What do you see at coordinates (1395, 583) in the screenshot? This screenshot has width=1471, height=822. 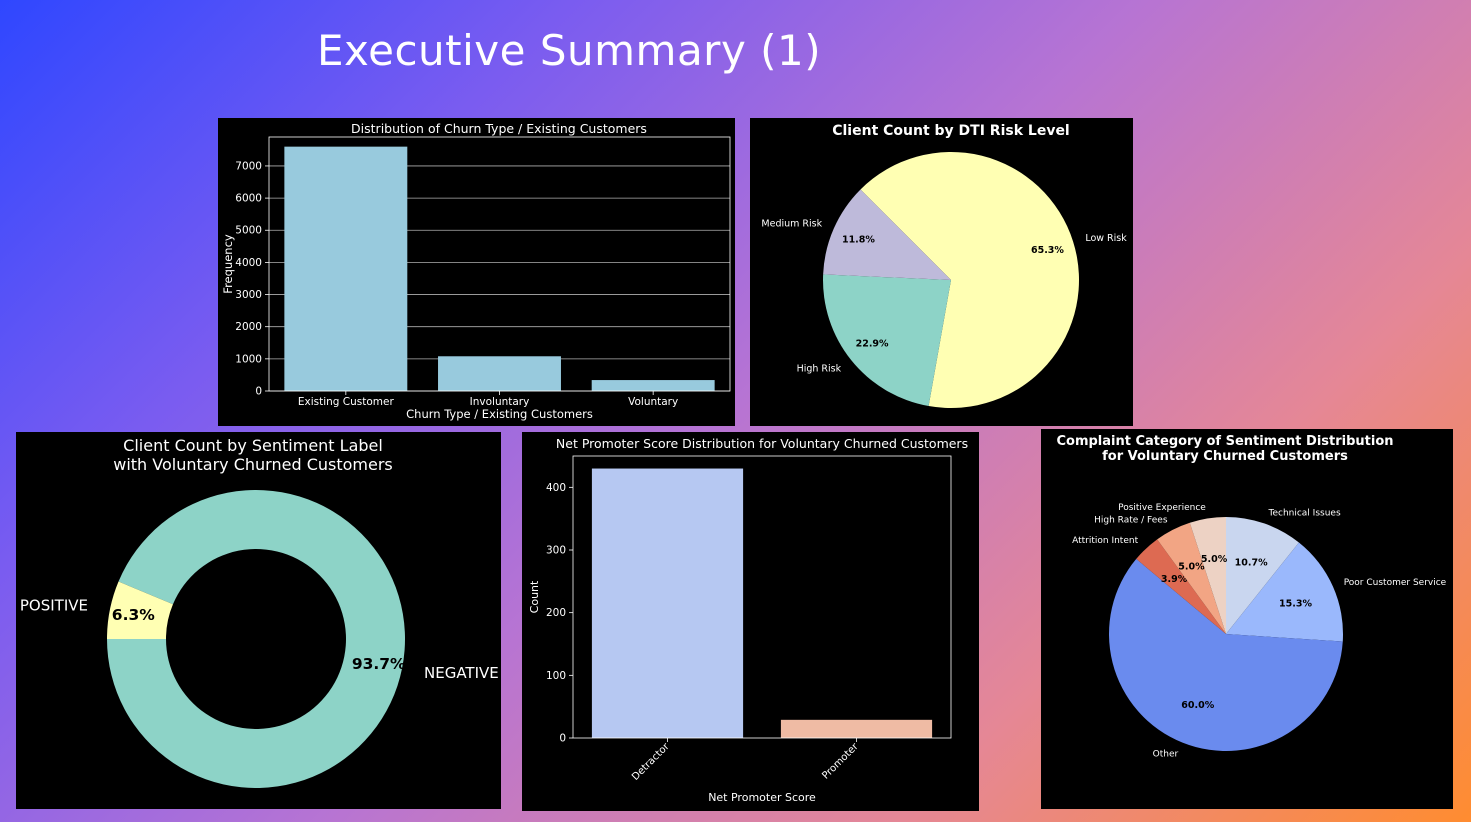 I see `slice-label: Poor Customer Service` at bounding box center [1395, 583].